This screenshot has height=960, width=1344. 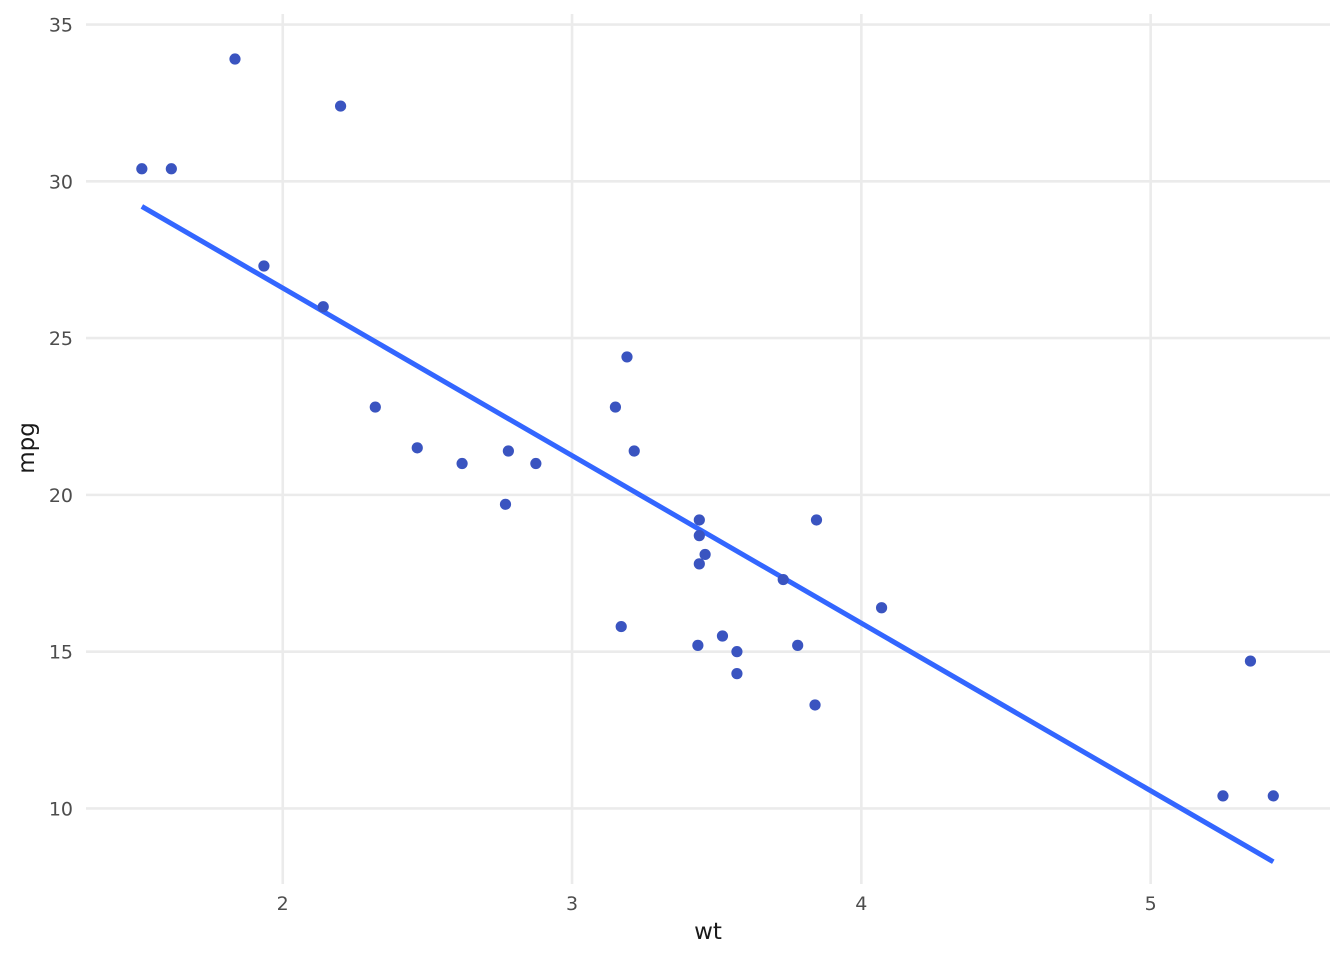 I want to click on y-tick-label: 20, so click(x=61, y=496).